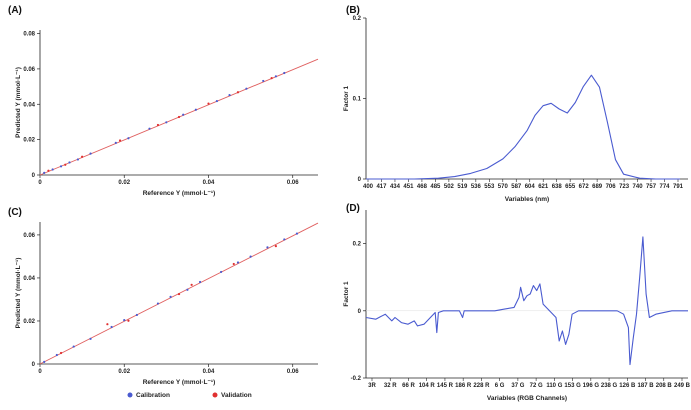  What do you see at coordinates (408, 386) in the screenshot?
I see `x-tick-label: 66 R` at bounding box center [408, 386].